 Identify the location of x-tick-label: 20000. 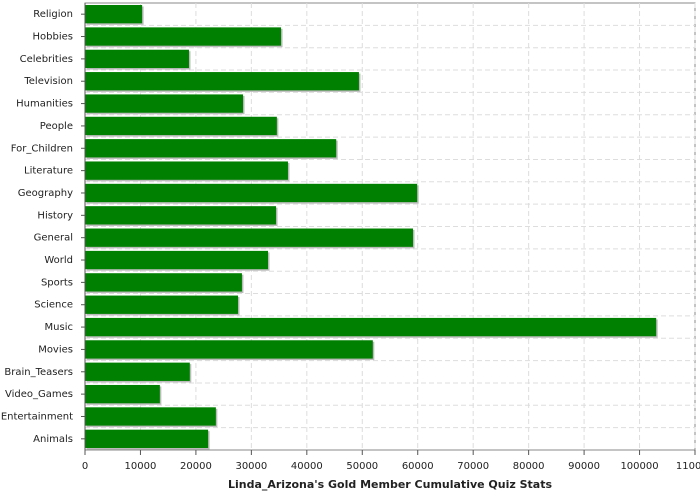
(196, 466).